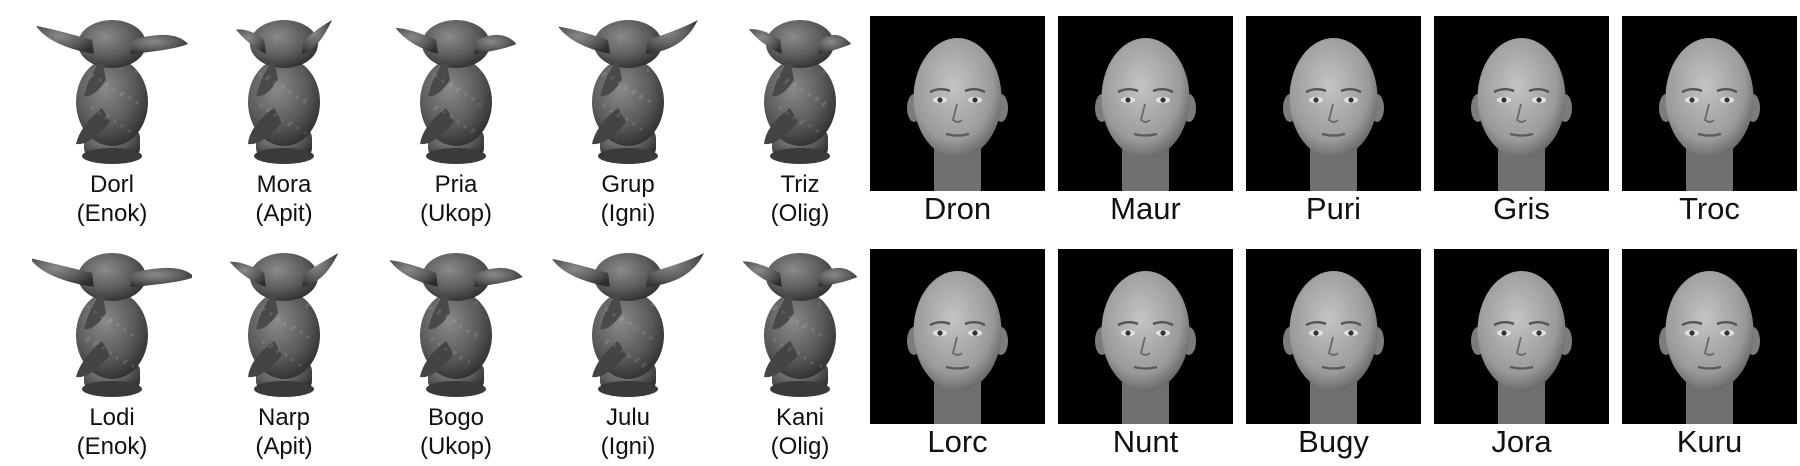 This screenshot has width=1800, height=466. Describe the element at coordinates (111, 184) in the screenshot. I see `greeble-name: Dorl` at that location.